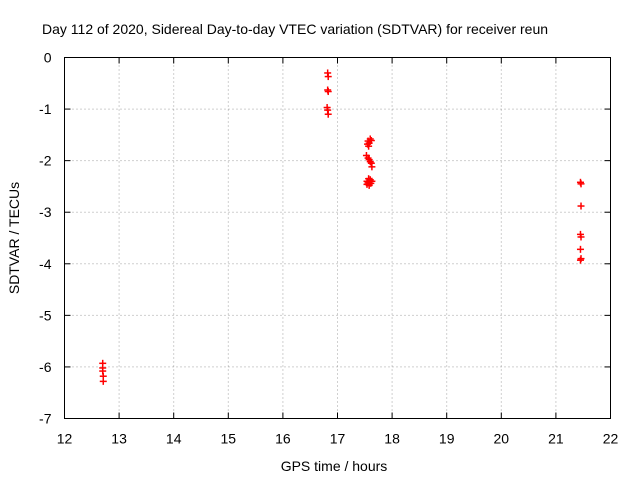  What do you see at coordinates (283, 439) in the screenshot?
I see `x-tick-label: 16` at bounding box center [283, 439].